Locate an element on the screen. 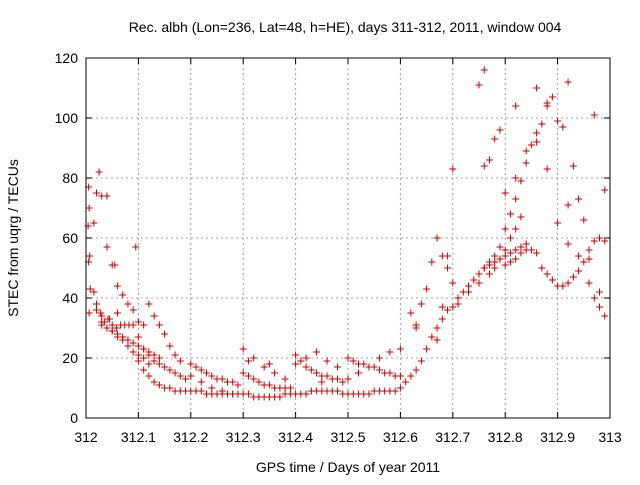 This screenshot has height=485, width=640. y-tick-label: 60 is located at coordinates (70, 238).